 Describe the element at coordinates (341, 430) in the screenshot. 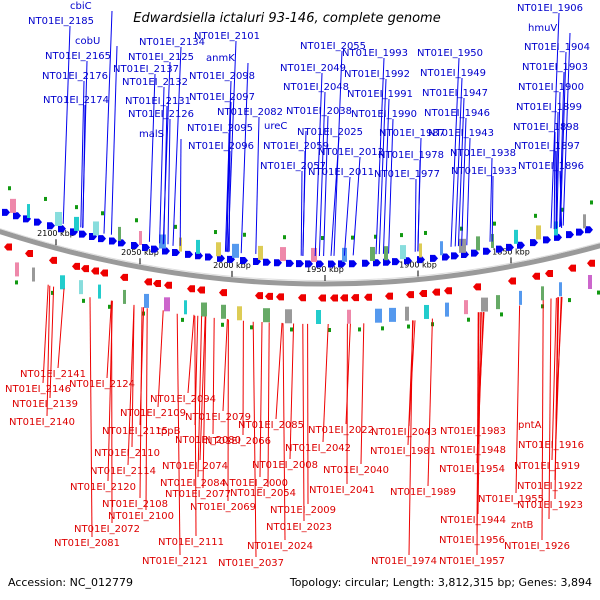

I see `gene-label-reverse: NT01EI_2022` at that location.